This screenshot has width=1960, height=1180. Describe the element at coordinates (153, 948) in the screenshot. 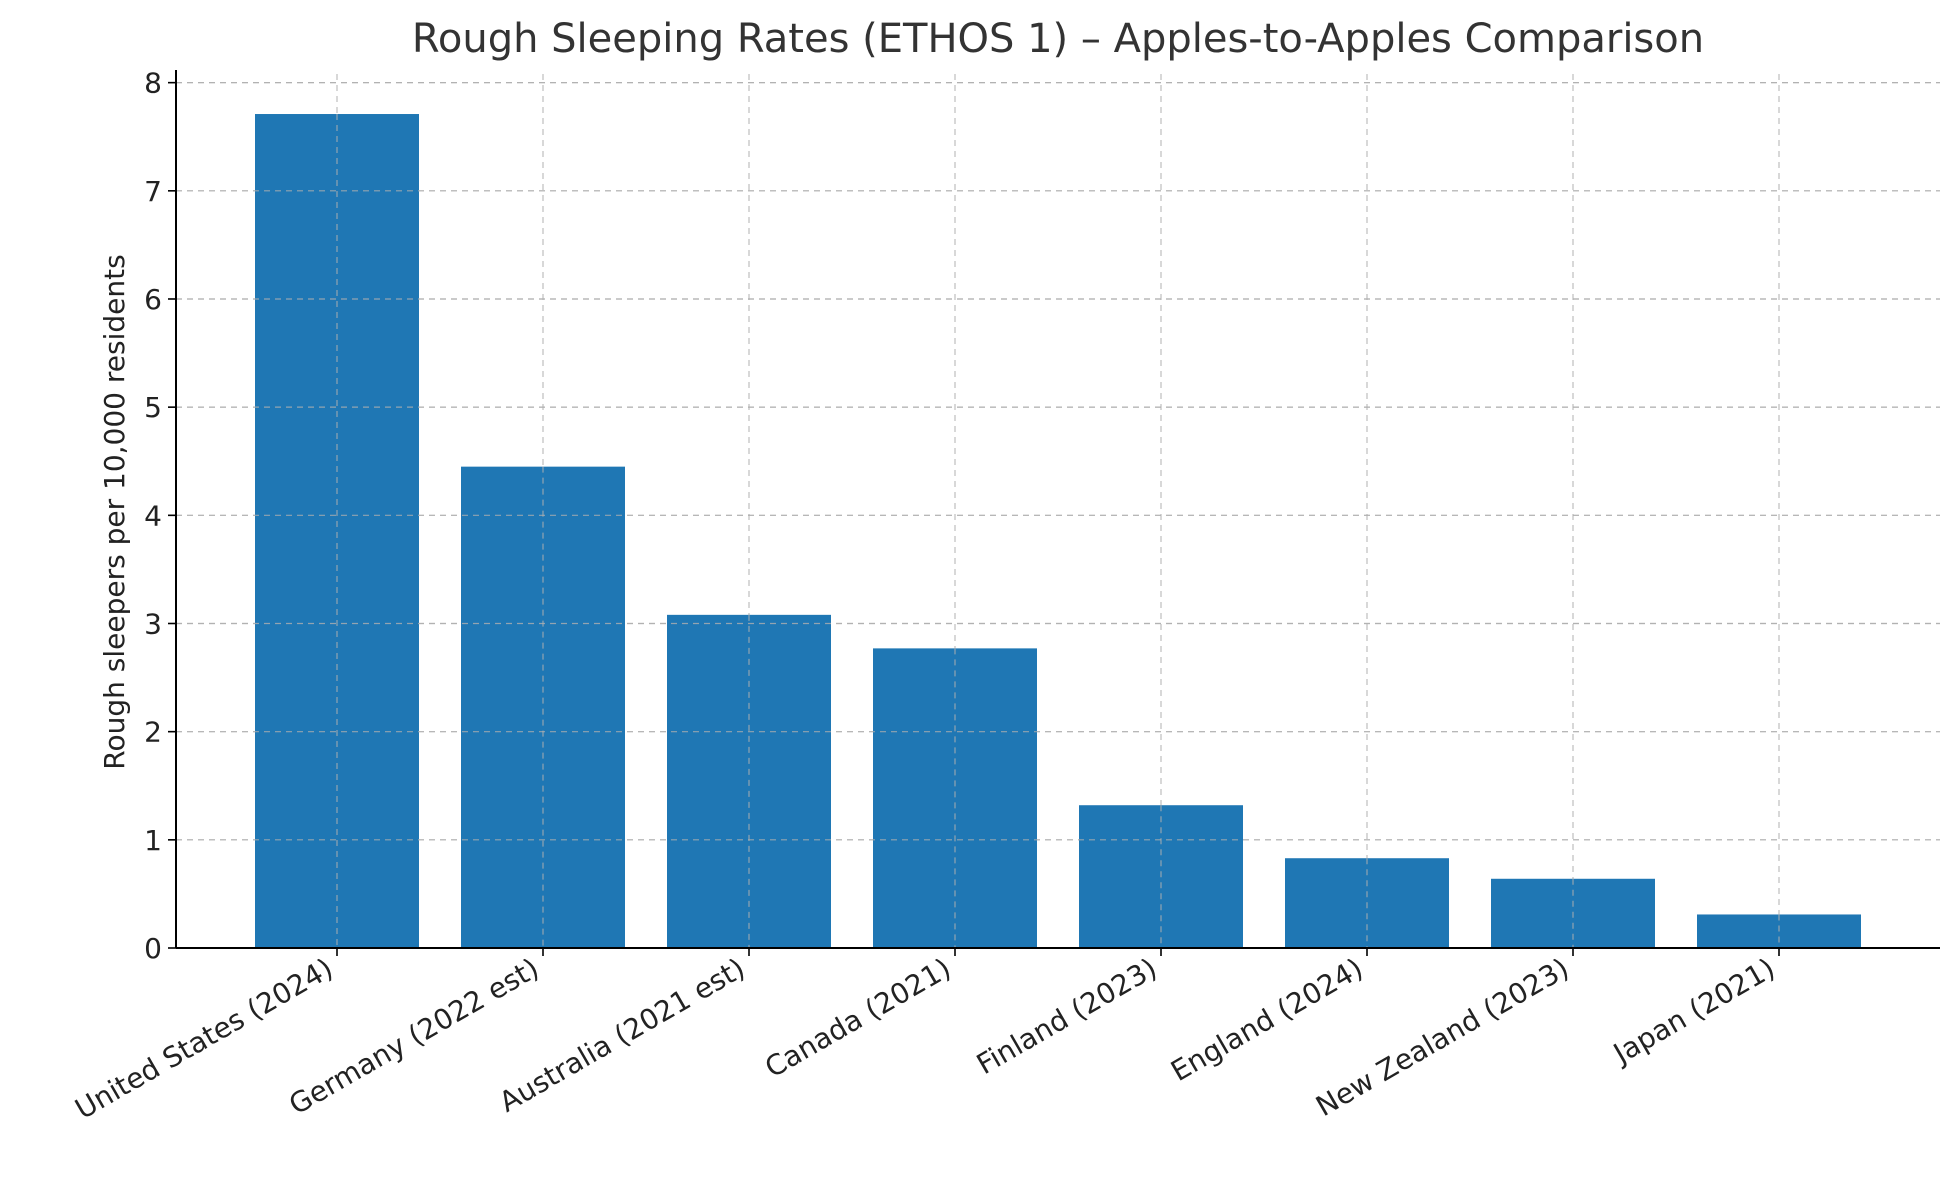

I see `y-tick-label: 0` at that location.